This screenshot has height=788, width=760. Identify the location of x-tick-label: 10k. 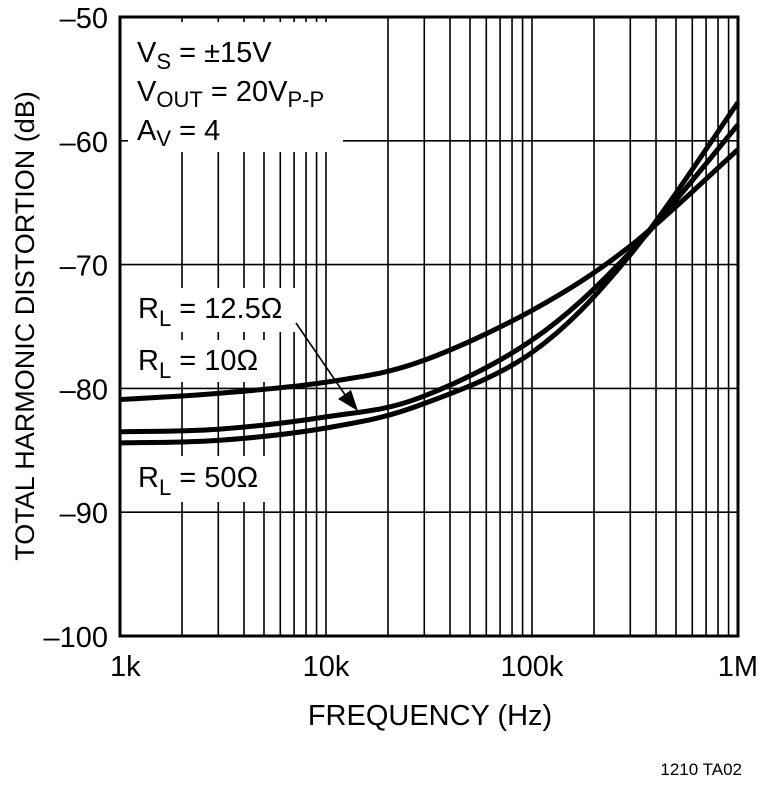
(326, 667).